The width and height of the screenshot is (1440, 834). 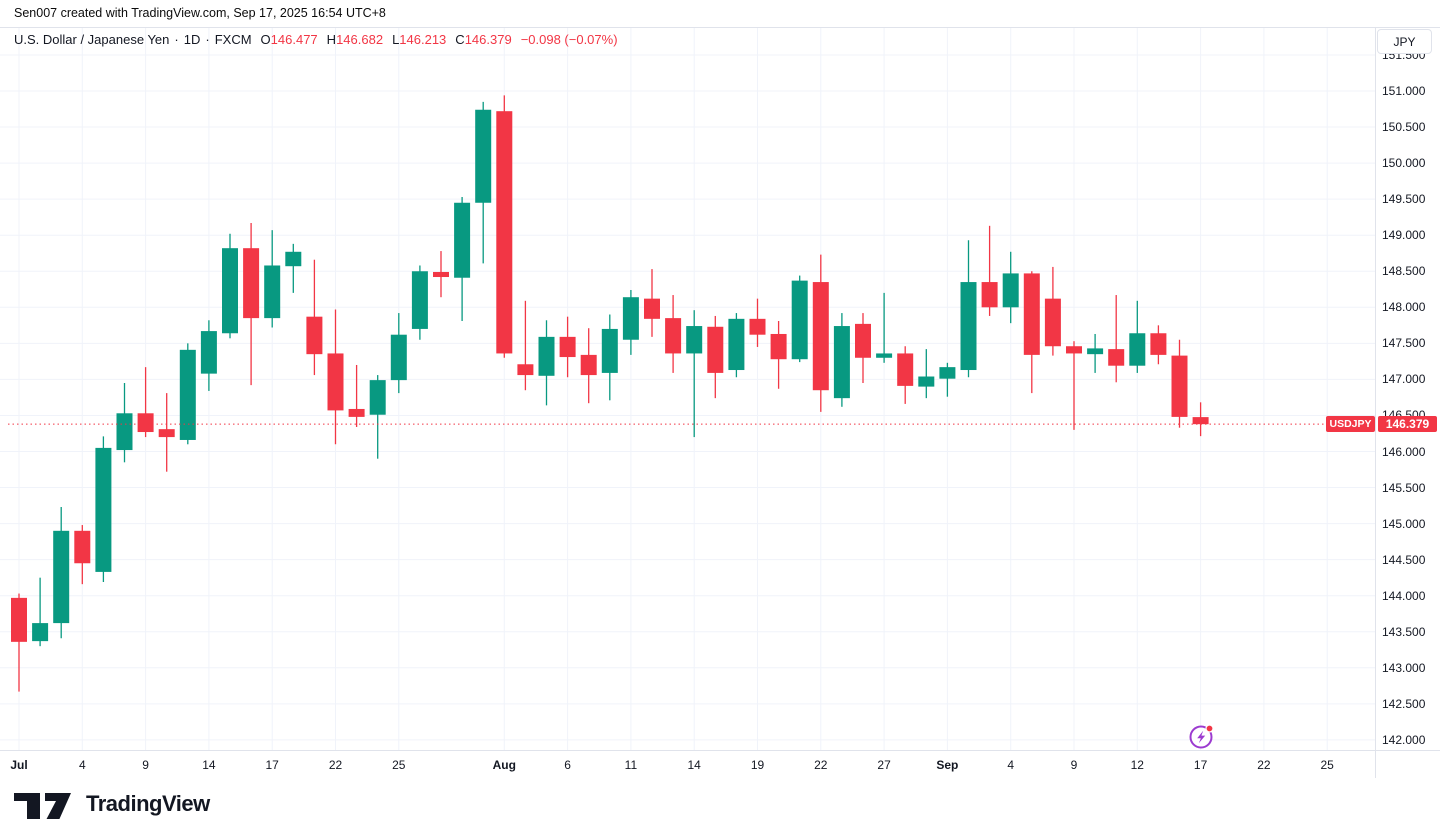 What do you see at coordinates (757, 765) in the screenshot?
I see `time-axis-label: 19` at bounding box center [757, 765].